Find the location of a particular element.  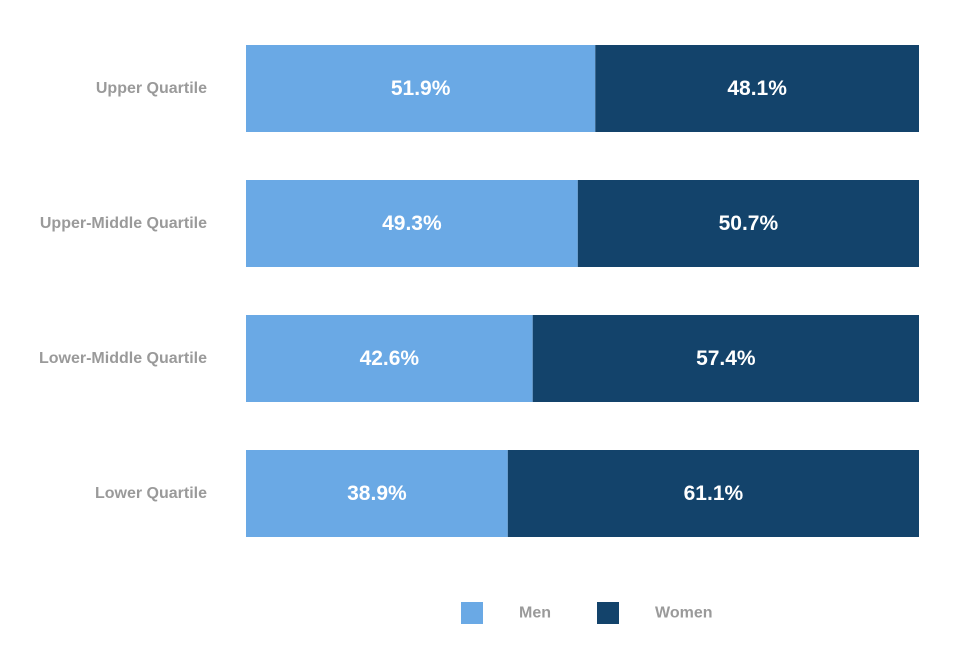

bar-women-lower-quartile is located at coordinates (713, 493).